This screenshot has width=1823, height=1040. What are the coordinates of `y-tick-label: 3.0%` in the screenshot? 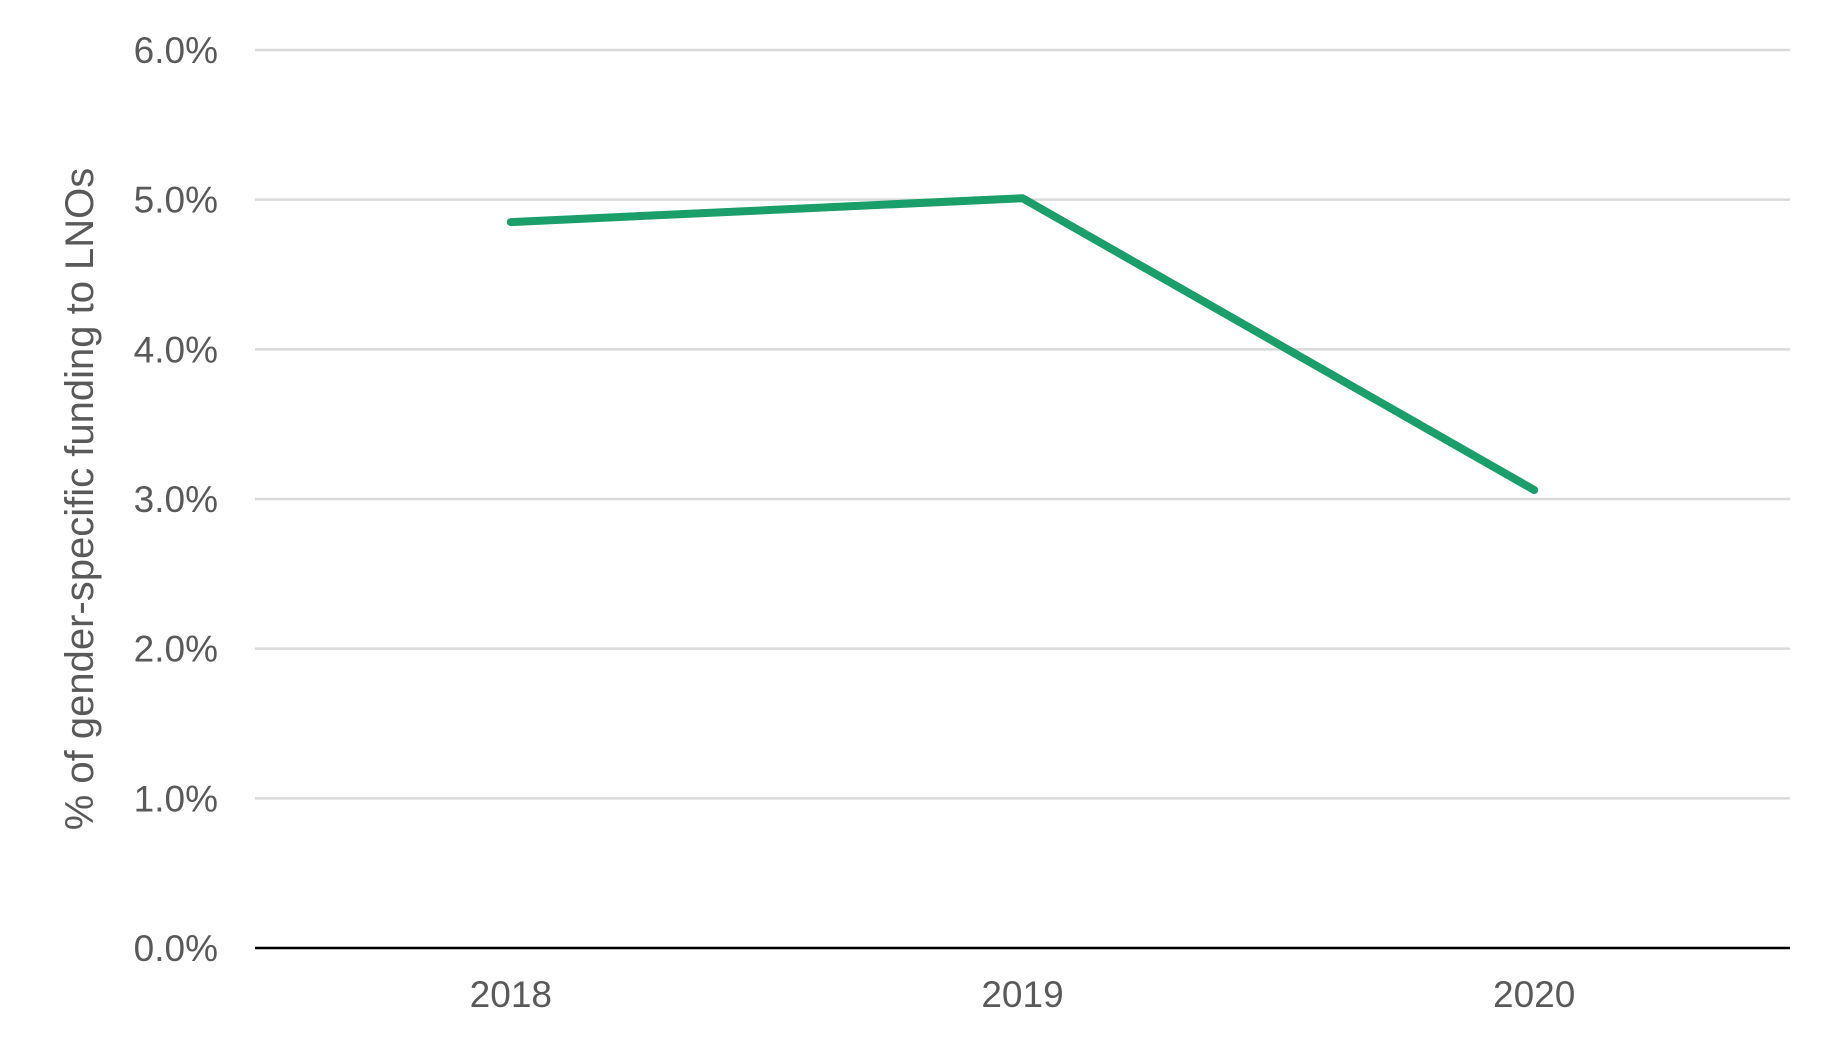 It's located at (176, 499).